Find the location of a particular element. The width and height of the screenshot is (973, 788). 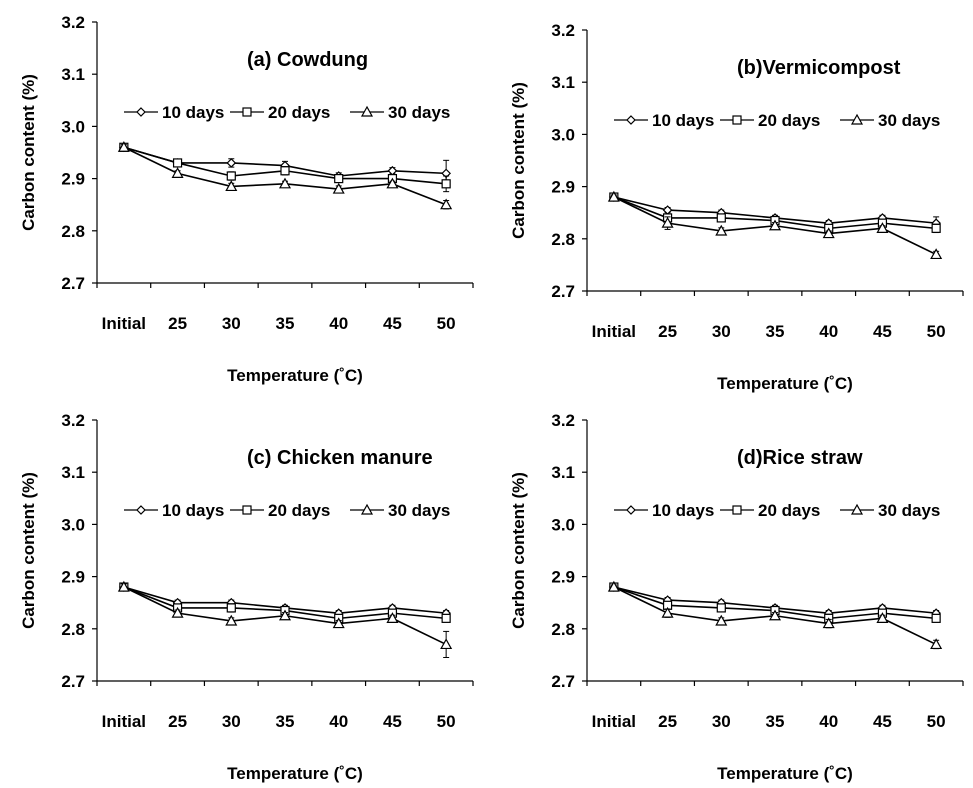

legend-entry: 10 days is located at coordinates (174, 510).